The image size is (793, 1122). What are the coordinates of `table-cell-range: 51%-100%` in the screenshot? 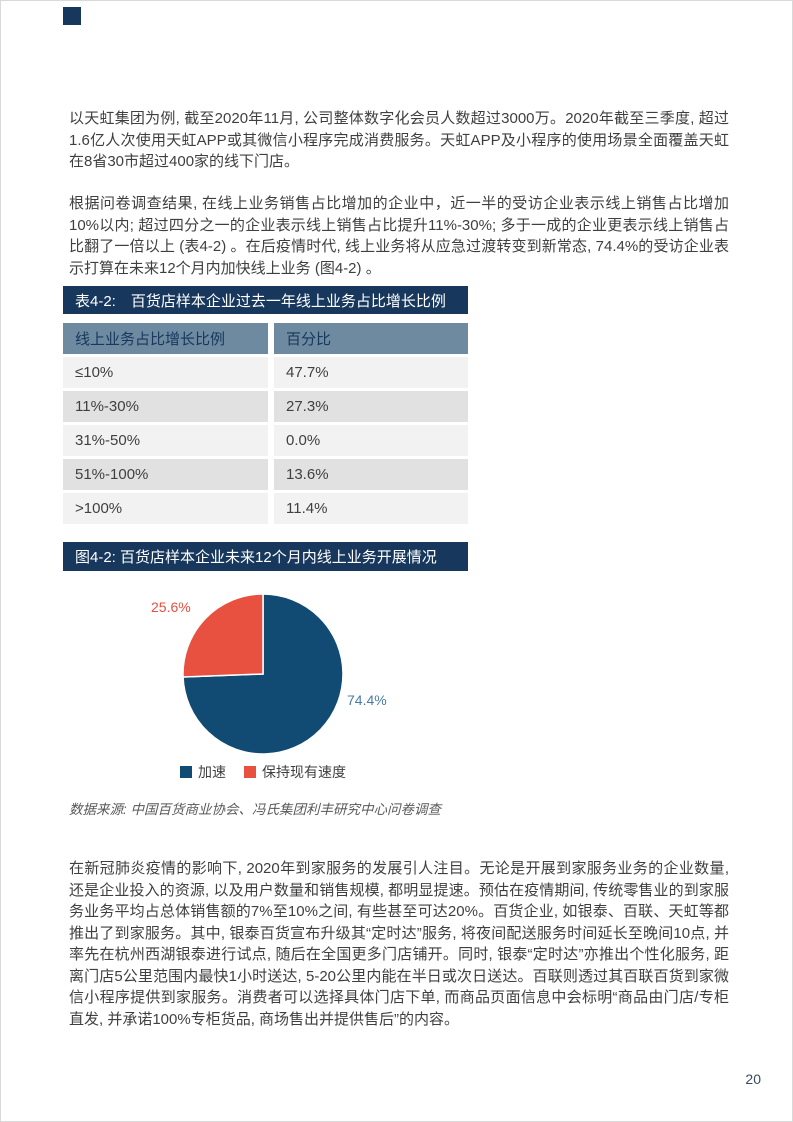 It's located at (165, 474).